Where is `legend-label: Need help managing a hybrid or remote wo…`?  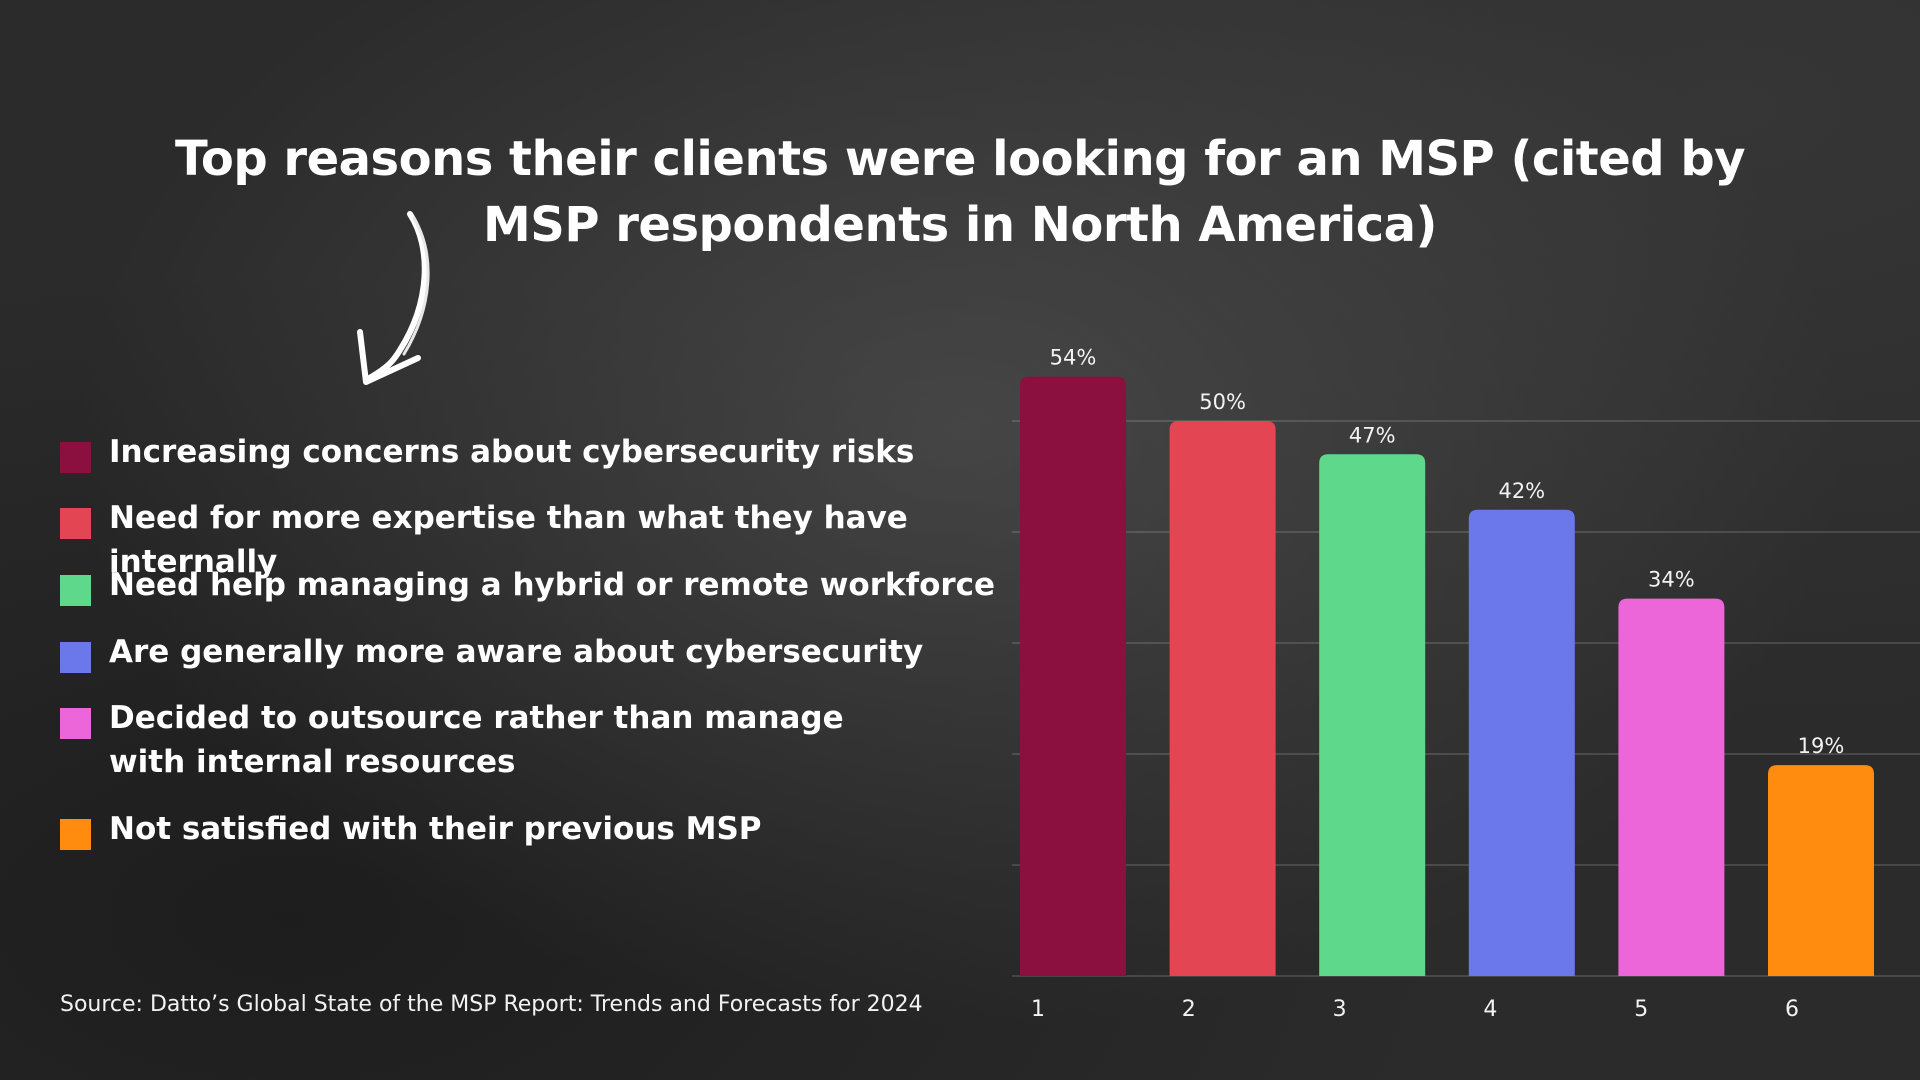
legend-label: Need help managing a hybrid or remote wo… is located at coordinates (552, 585).